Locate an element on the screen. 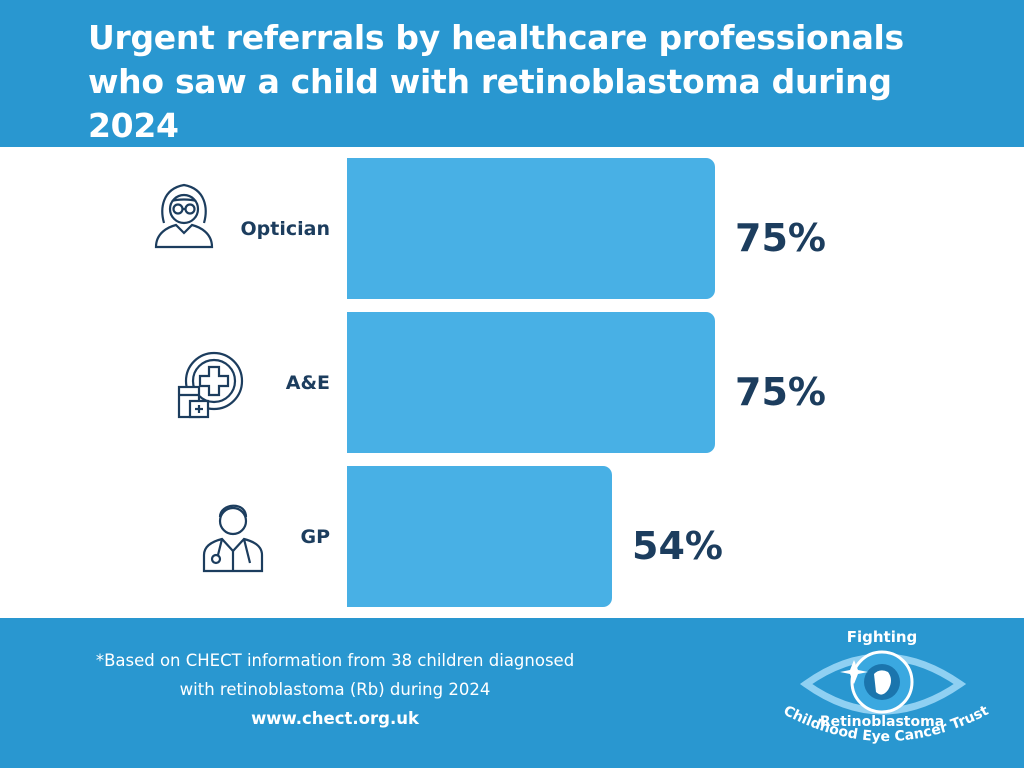  optician-icon is located at coordinates (184, 216).